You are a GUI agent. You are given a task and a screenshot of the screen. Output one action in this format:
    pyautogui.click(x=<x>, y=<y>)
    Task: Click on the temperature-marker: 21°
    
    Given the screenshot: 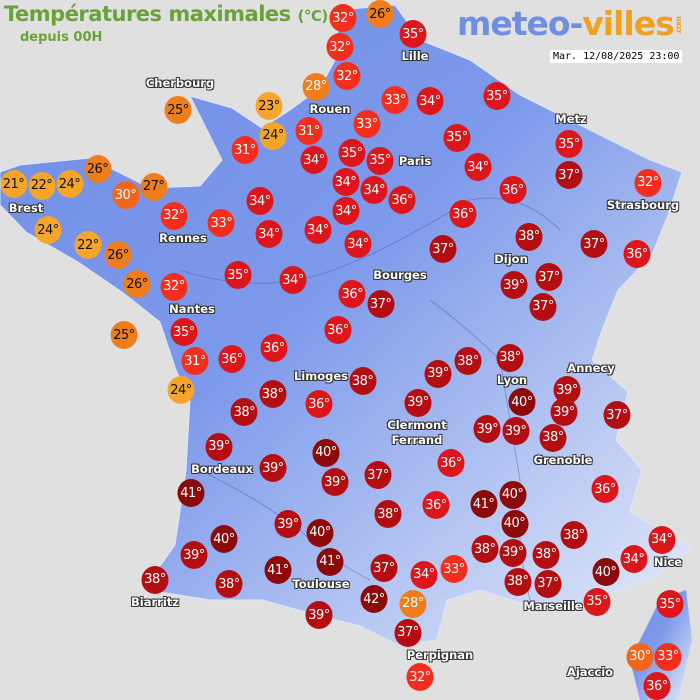 What is the action you would take?
    pyautogui.click(x=13, y=184)
    